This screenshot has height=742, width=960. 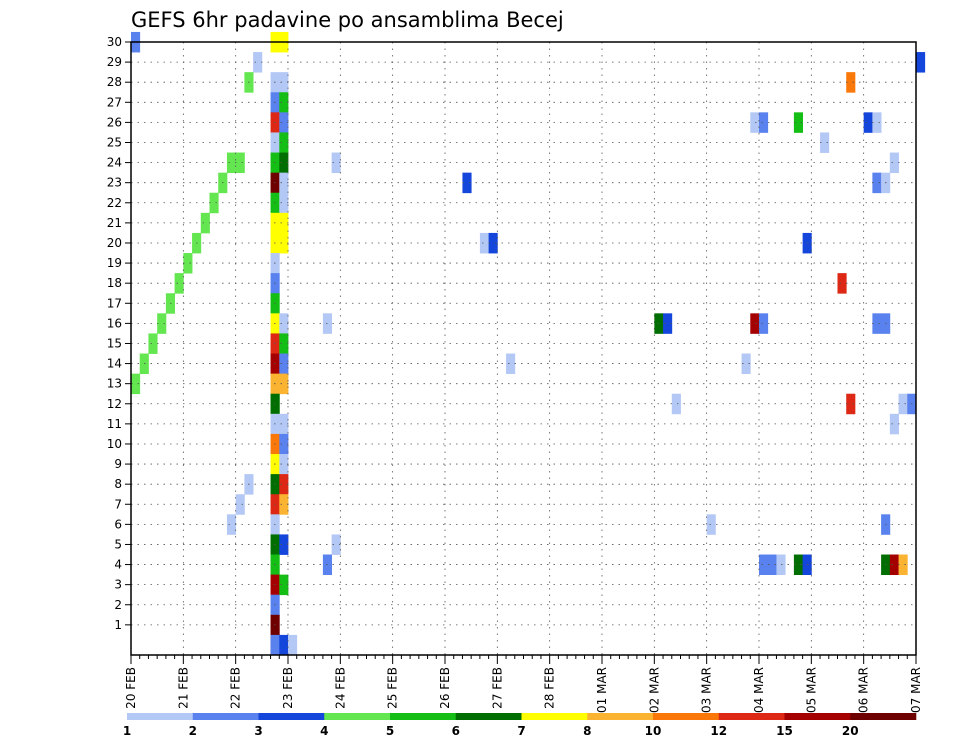 I want to click on colorbar: 1 2 3 4 5 6 7 8 10 12 15 20, so click(x=520, y=725).